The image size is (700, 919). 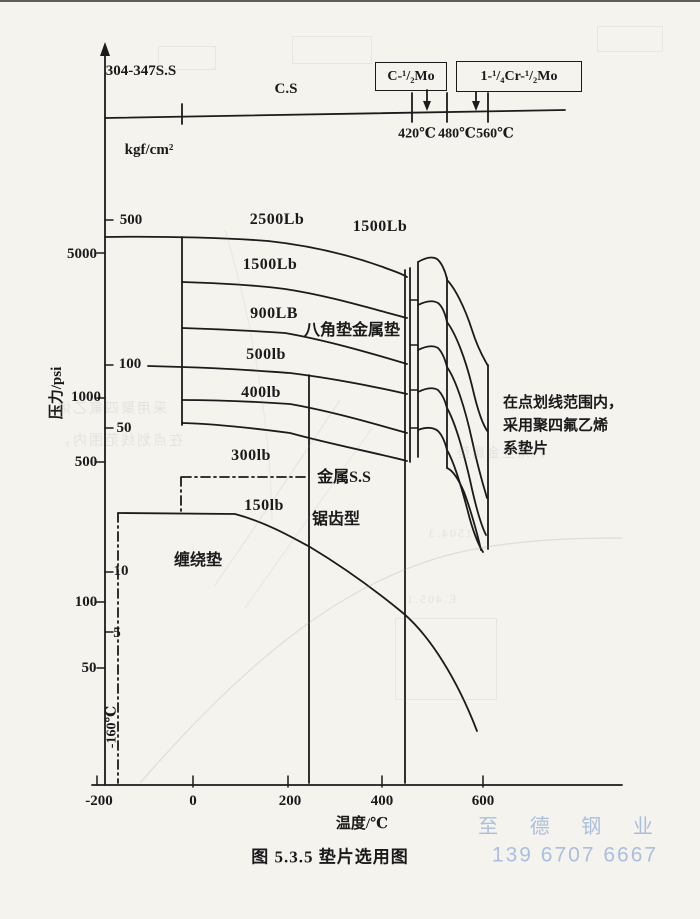 I want to click on region-spiral-wound: 缠绕垫, so click(x=198, y=561).